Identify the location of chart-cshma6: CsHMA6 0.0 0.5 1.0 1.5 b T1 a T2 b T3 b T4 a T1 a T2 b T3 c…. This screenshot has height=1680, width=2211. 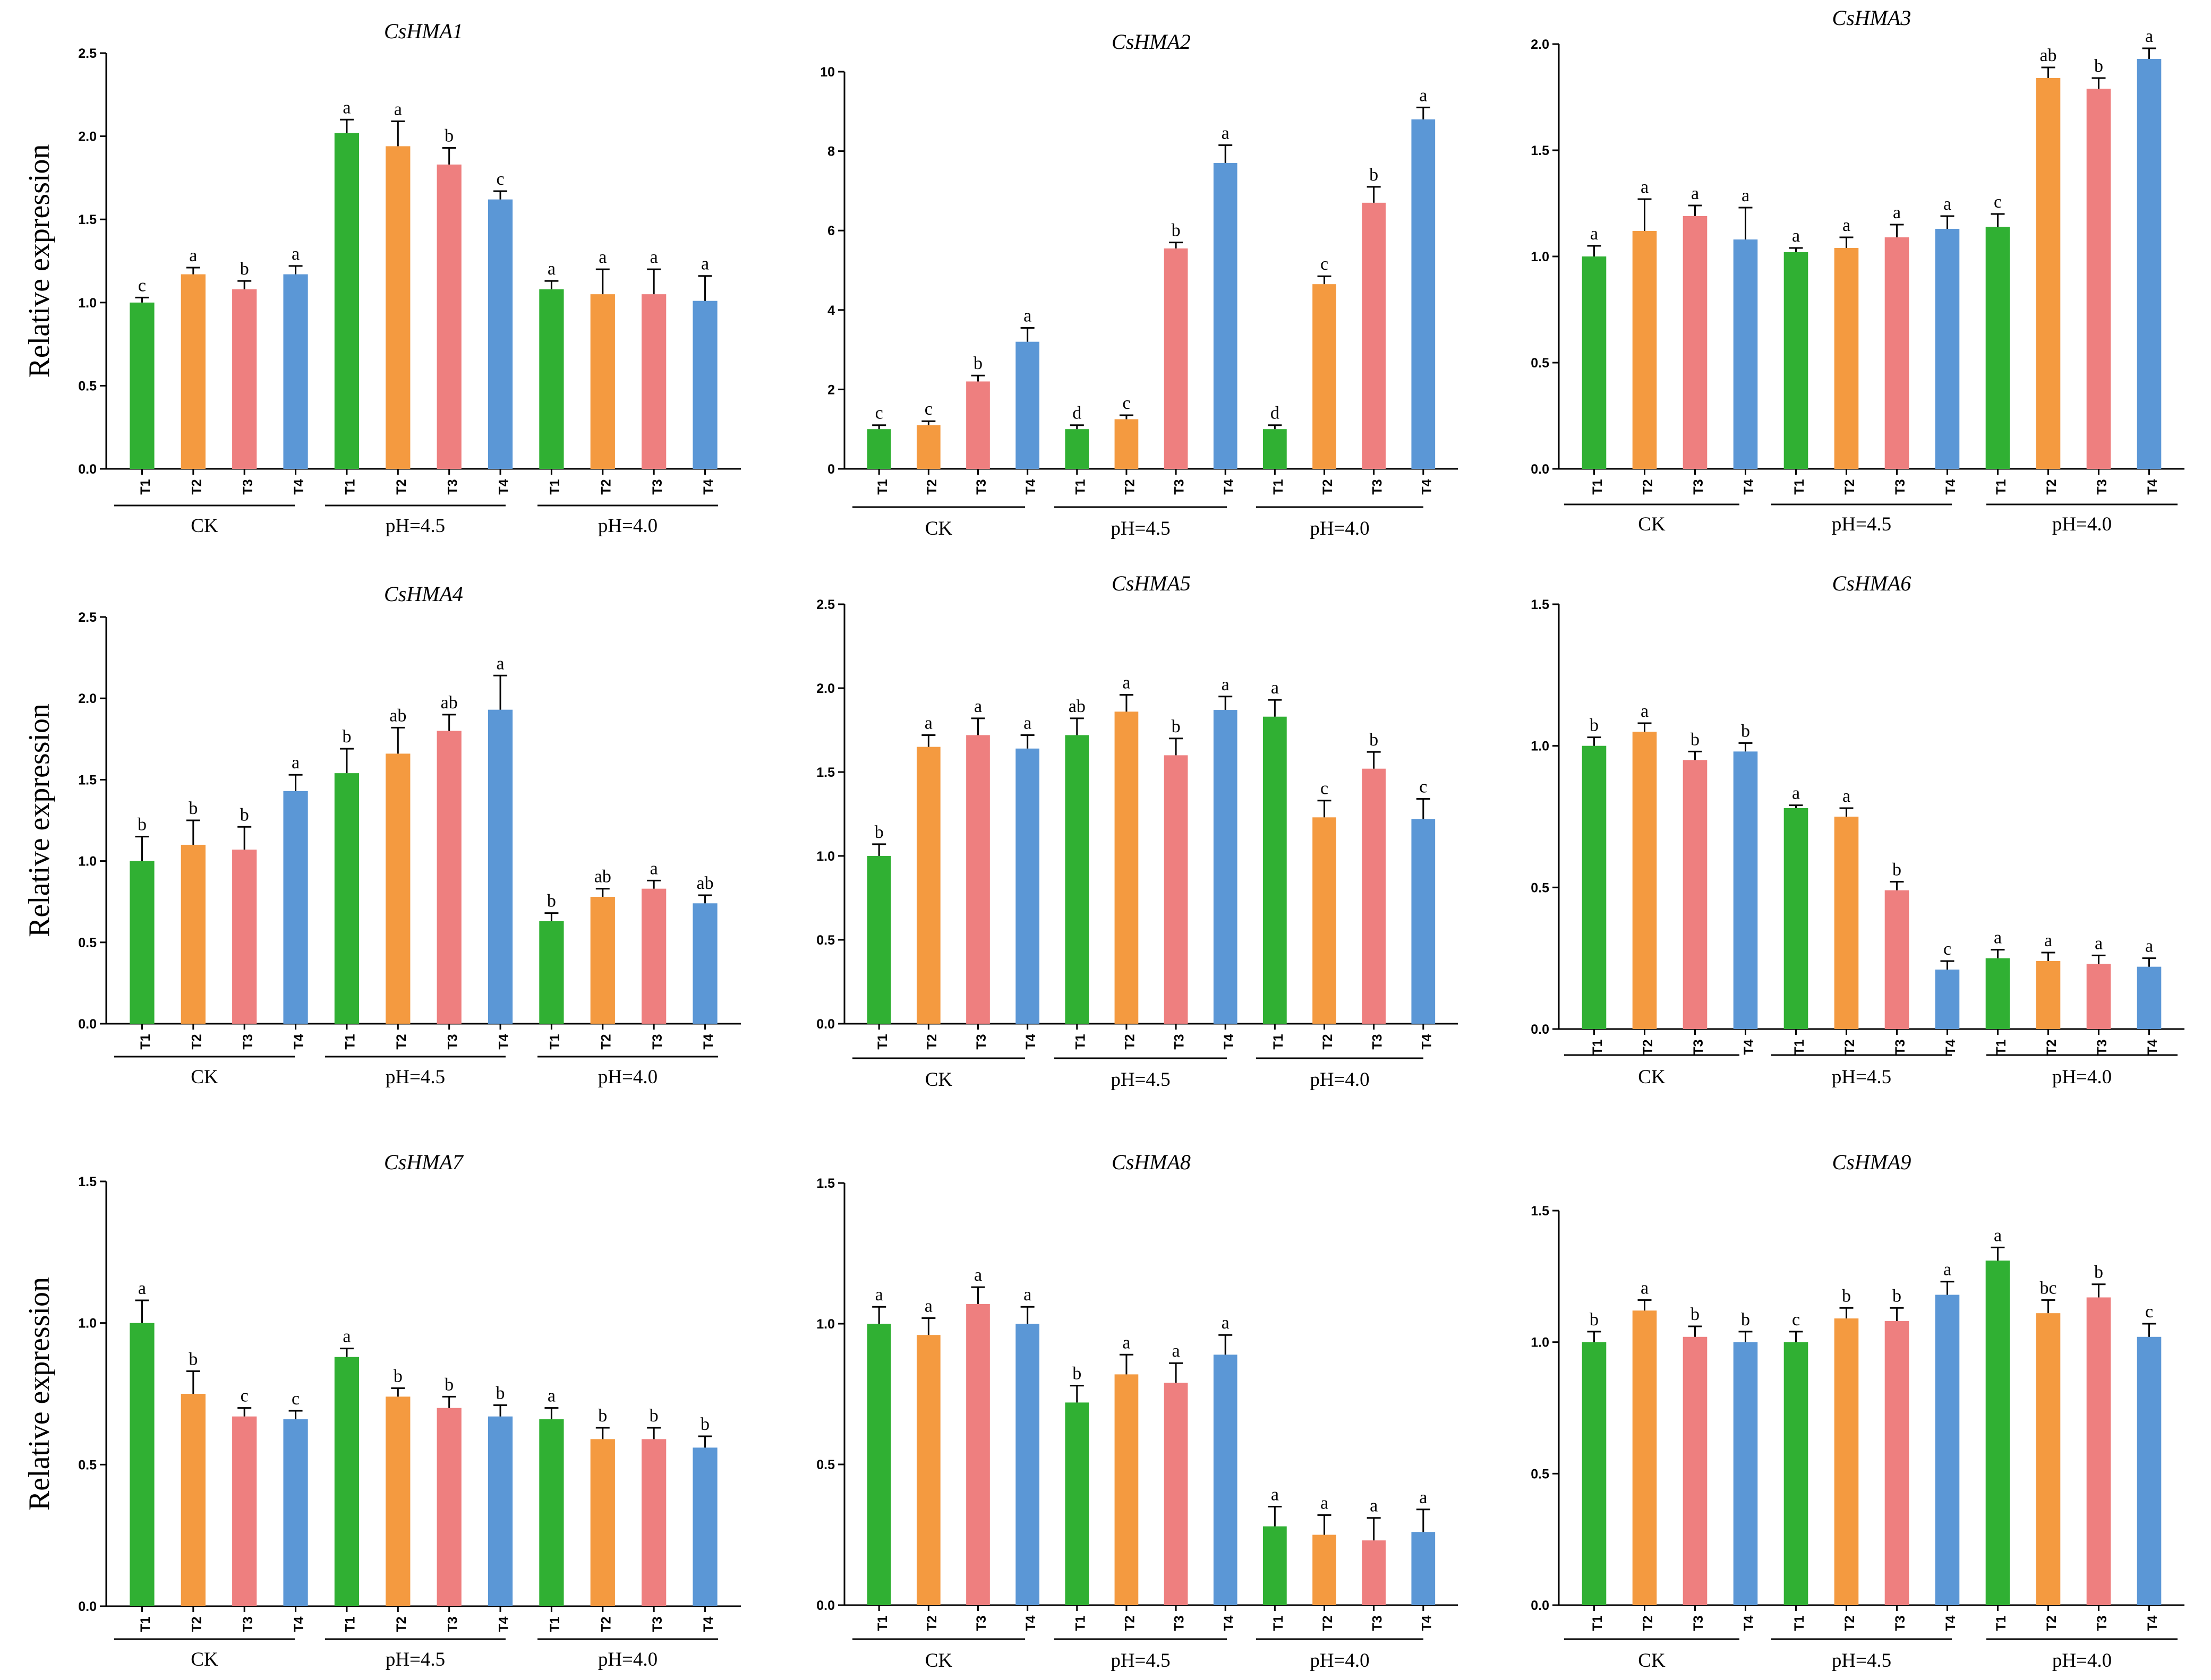
(1857, 829).